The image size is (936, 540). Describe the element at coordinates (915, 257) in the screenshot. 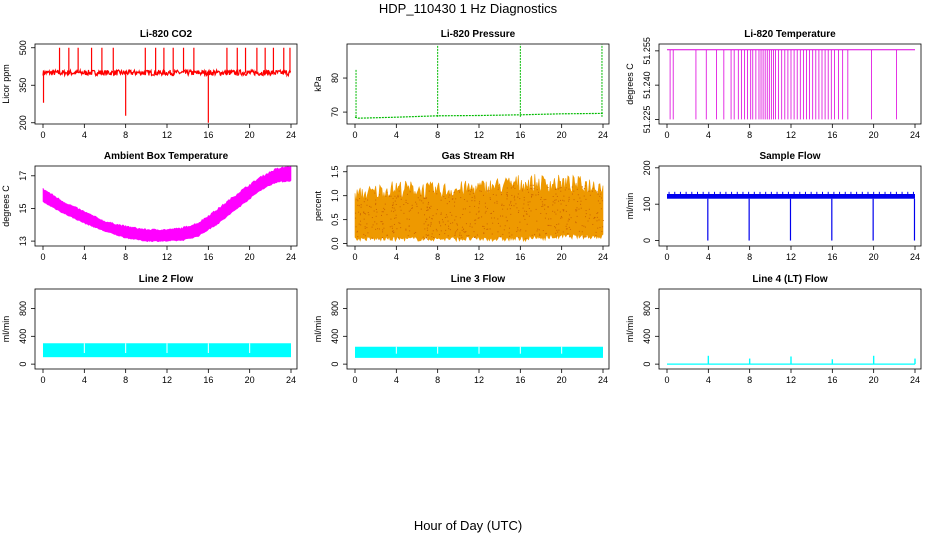

I see `panel-6-xtick-label: 24` at that location.